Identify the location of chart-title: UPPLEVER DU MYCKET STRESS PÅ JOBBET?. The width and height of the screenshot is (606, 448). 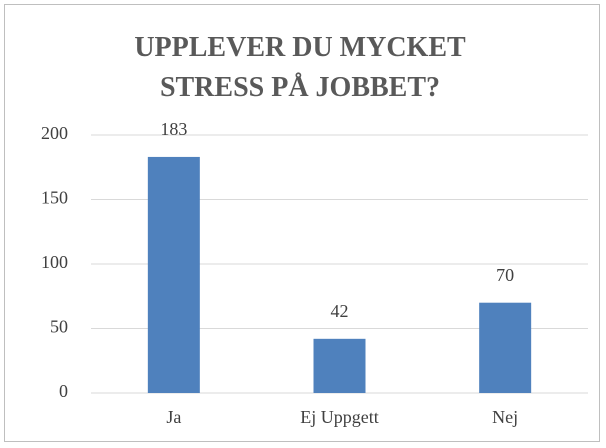
(300, 67).